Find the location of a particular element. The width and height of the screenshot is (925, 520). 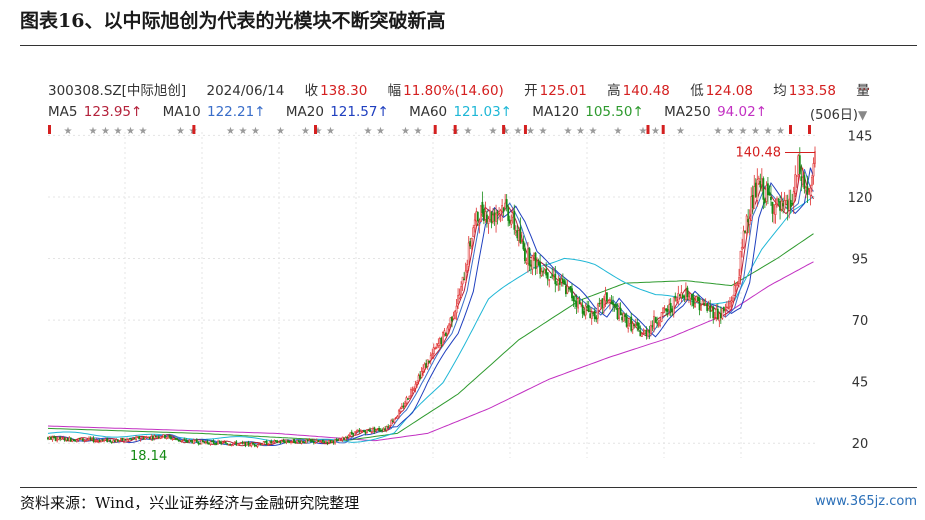

ma120-value: 105.50↑ is located at coordinates (614, 112).